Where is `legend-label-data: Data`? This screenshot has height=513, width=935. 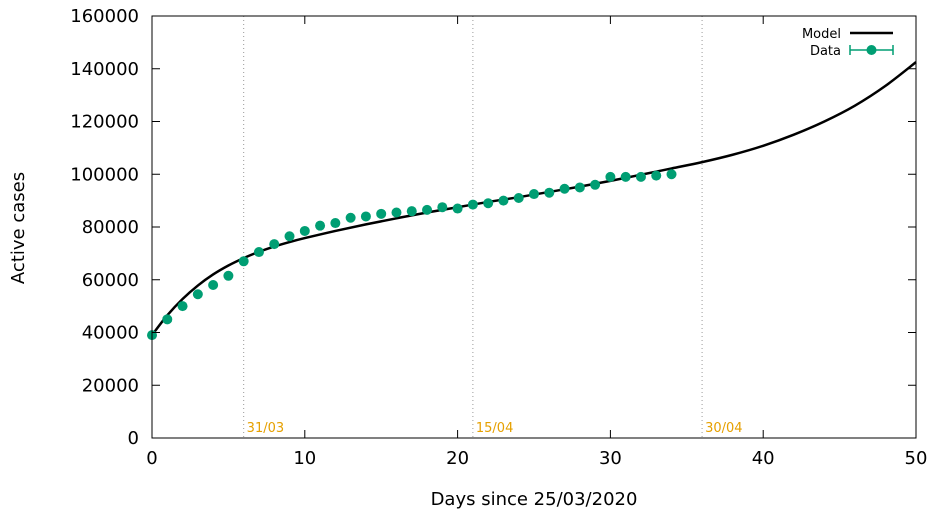
legend-label-data: Data is located at coordinates (825, 51).